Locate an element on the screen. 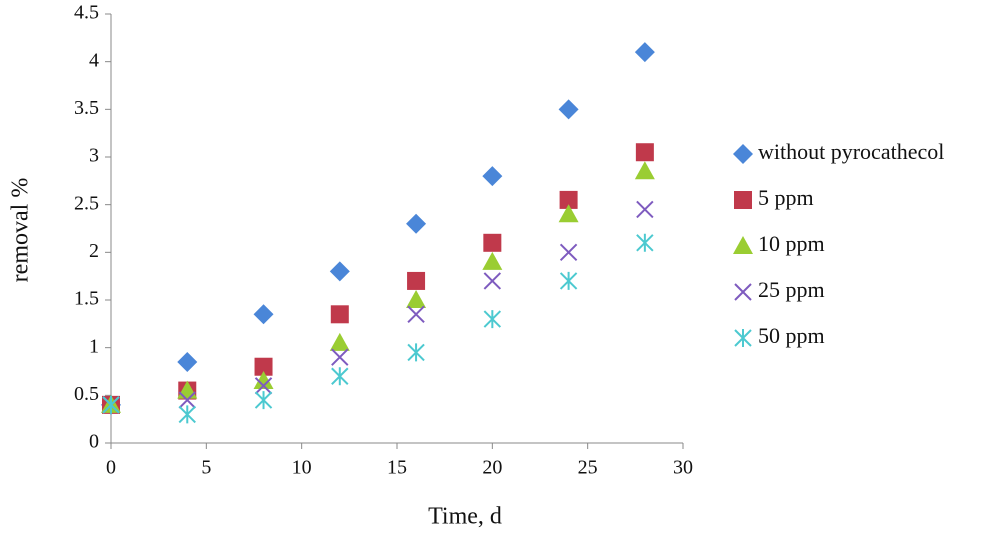 The image size is (1000, 535). x-tick-label: 5 is located at coordinates (206, 468).